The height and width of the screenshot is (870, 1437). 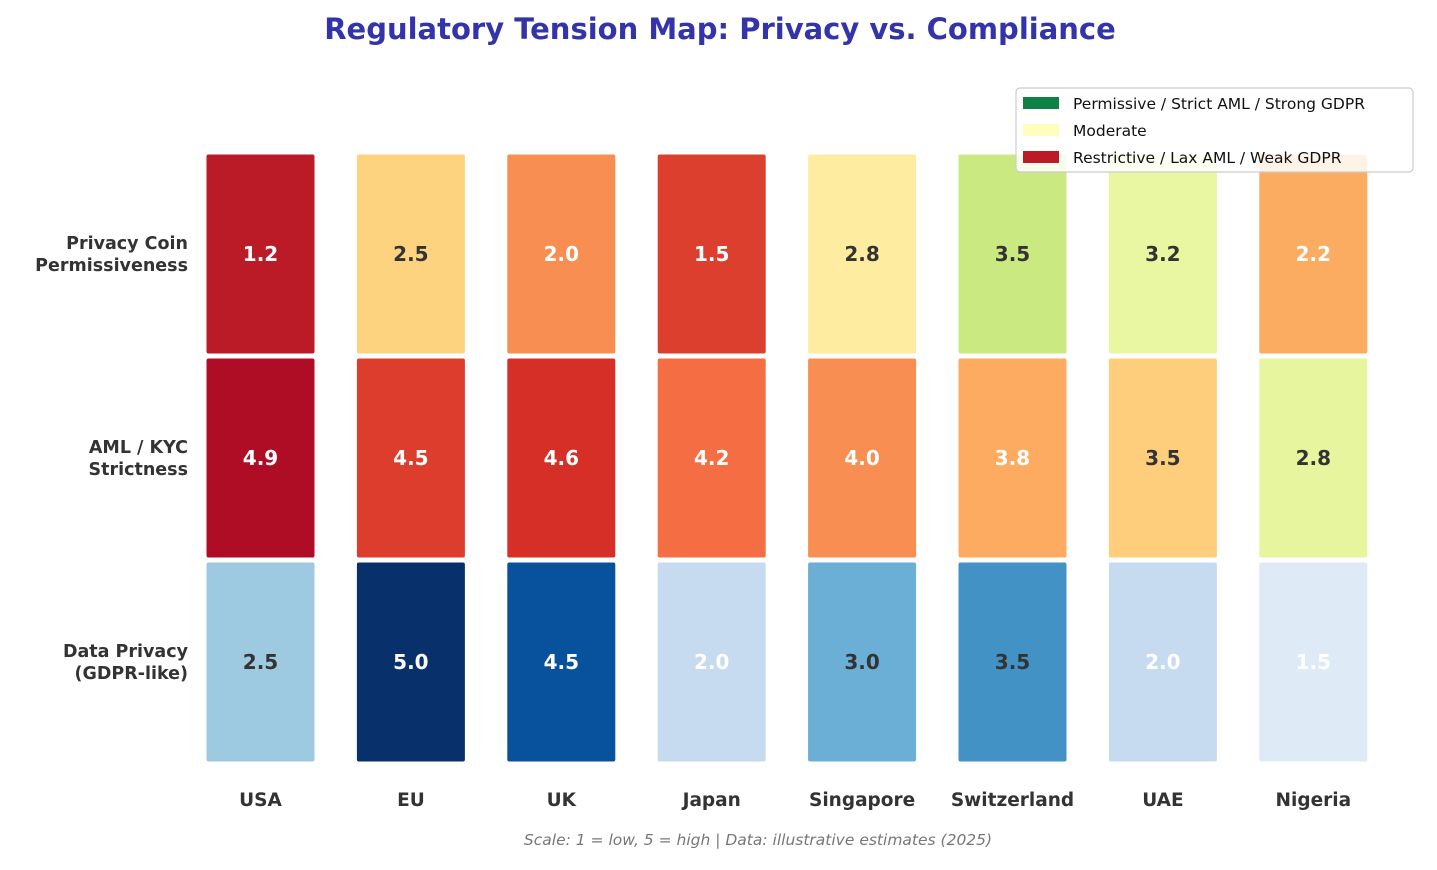 I want to click on cell-value-label: 4.2, so click(x=711, y=458).